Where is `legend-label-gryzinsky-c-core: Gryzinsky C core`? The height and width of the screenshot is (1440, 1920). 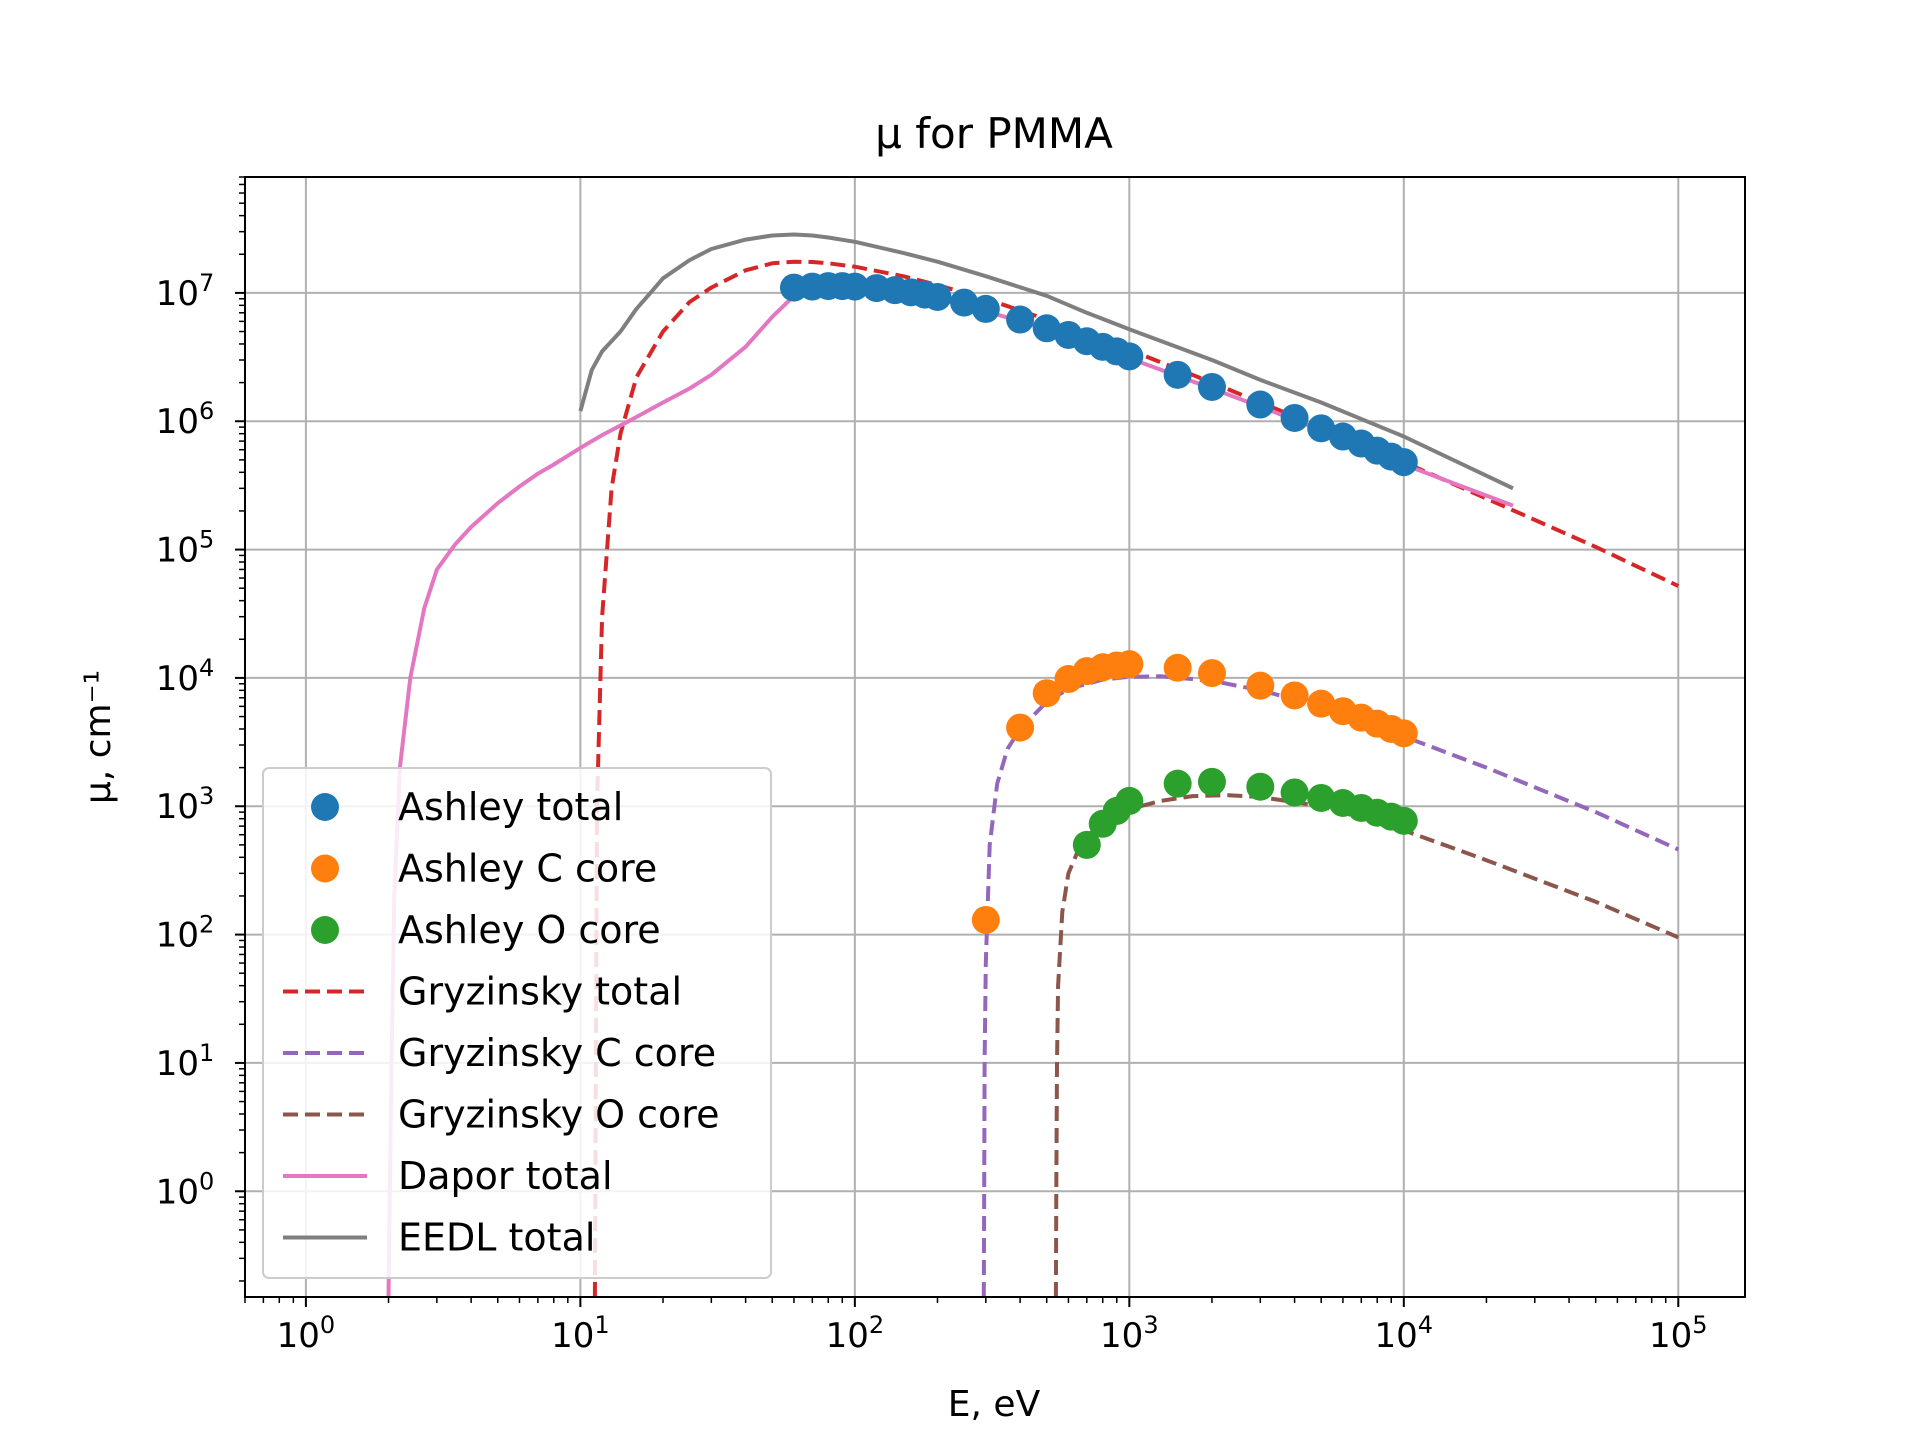 legend-label-gryzinsky-c-core: Gryzinsky C core is located at coordinates (557, 1053).